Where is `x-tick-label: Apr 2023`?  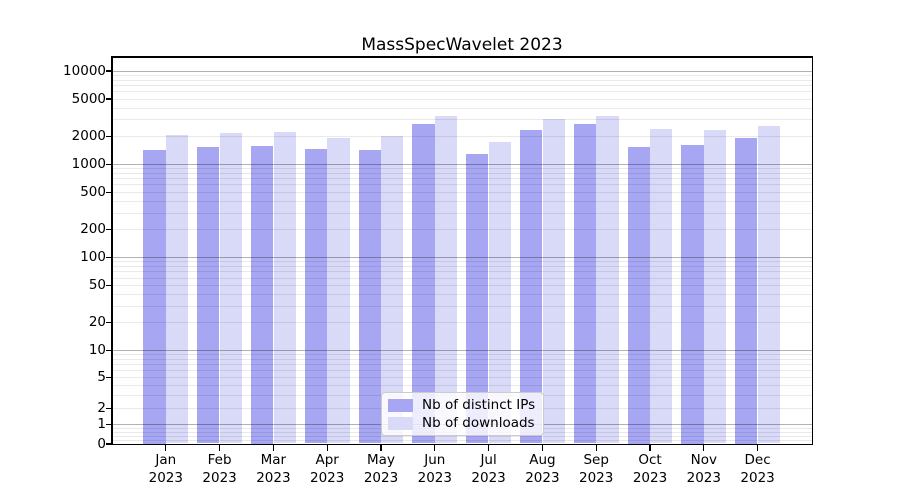 x-tick-label: Apr 2023 is located at coordinates (327, 469).